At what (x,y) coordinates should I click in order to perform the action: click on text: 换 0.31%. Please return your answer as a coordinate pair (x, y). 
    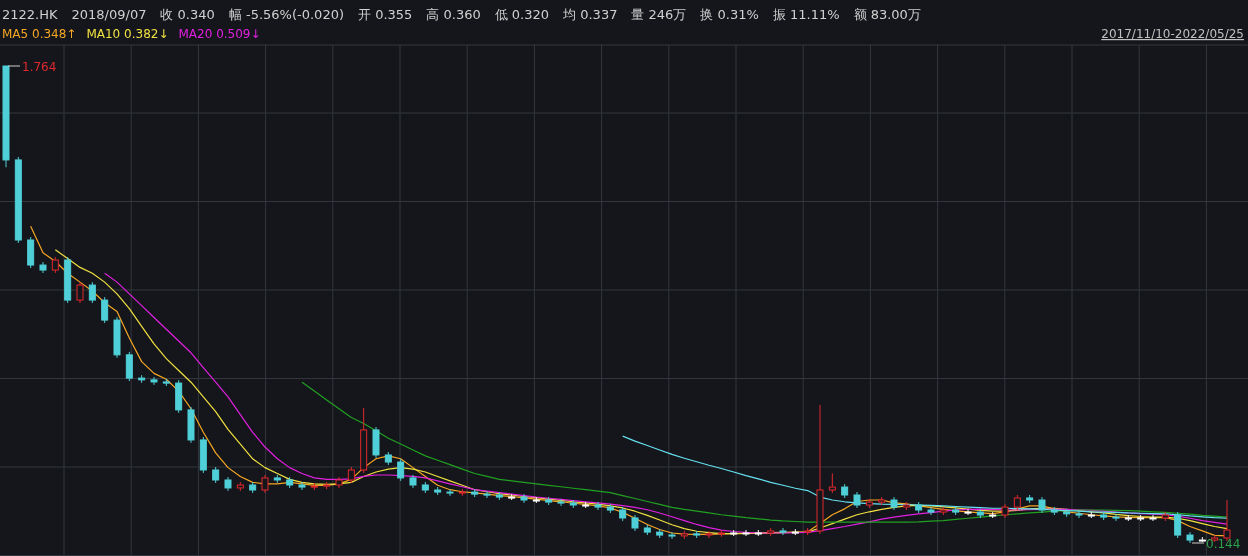
    Looking at the image, I should click on (729, 14).